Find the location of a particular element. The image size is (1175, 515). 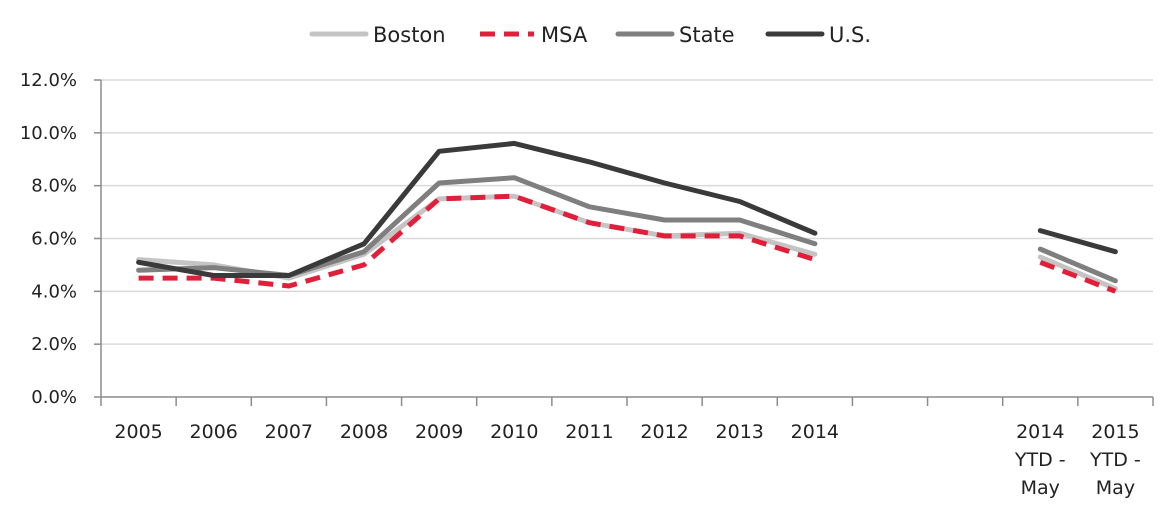

x-tick-label: 2011 is located at coordinates (589, 432).